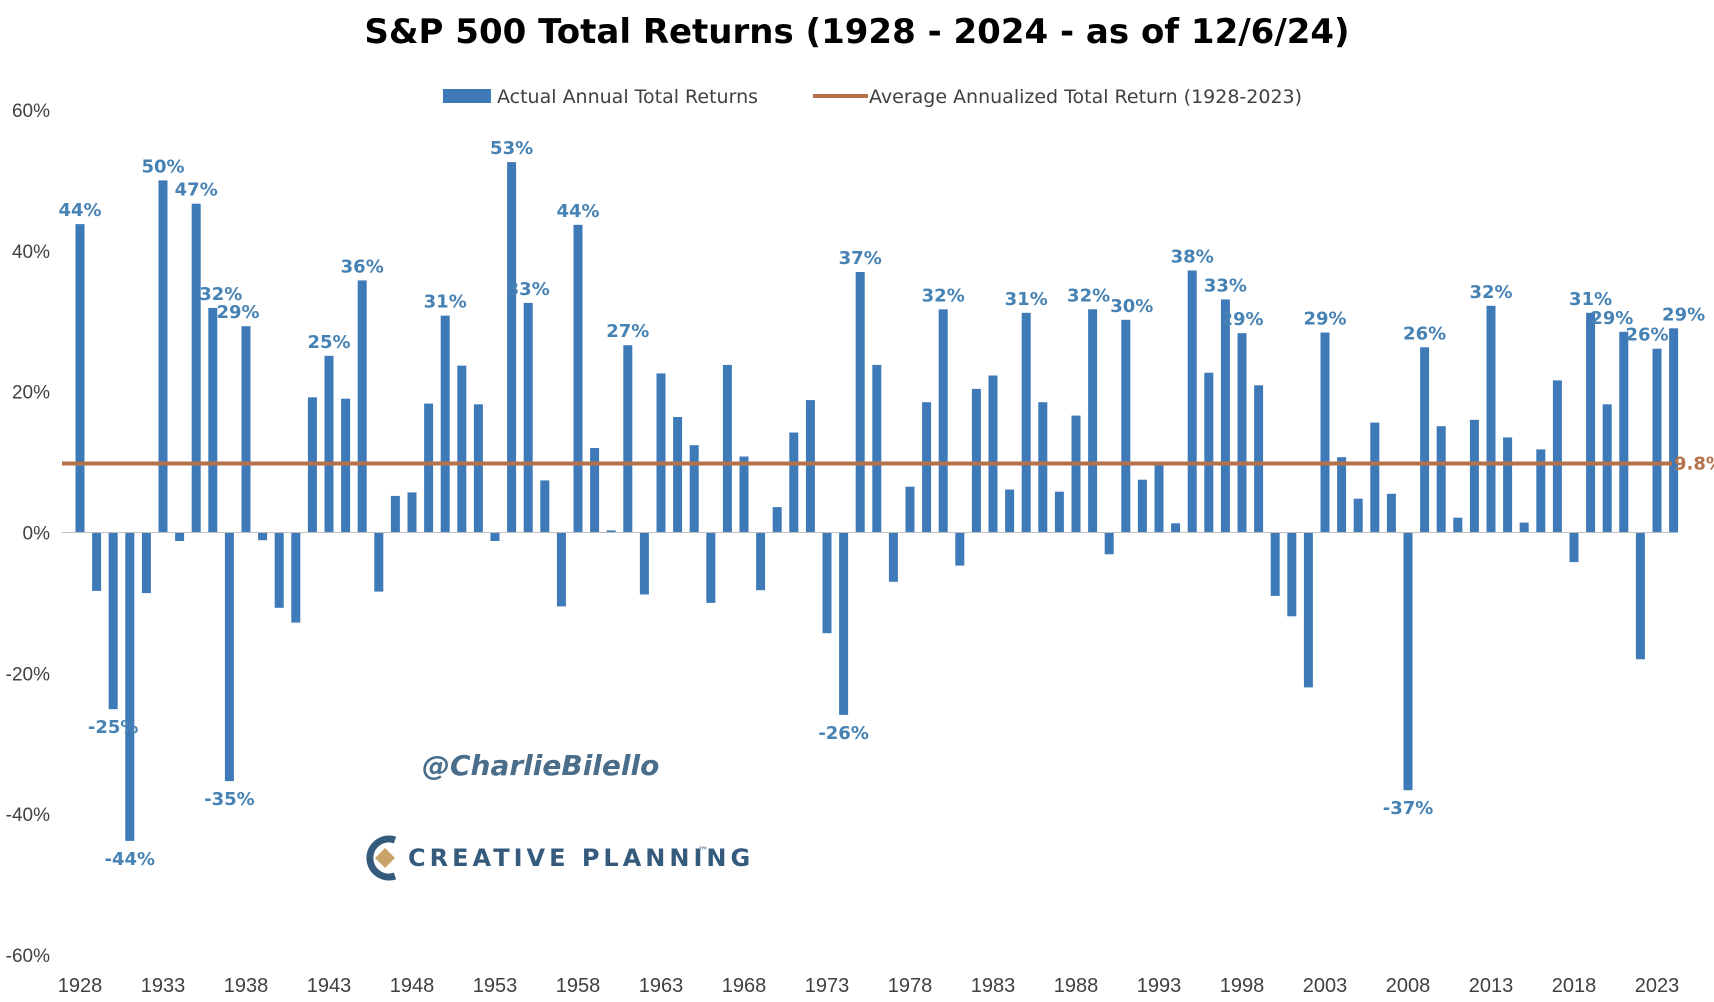  I want to click on x-tick-label: 2008, so click(1408, 986).